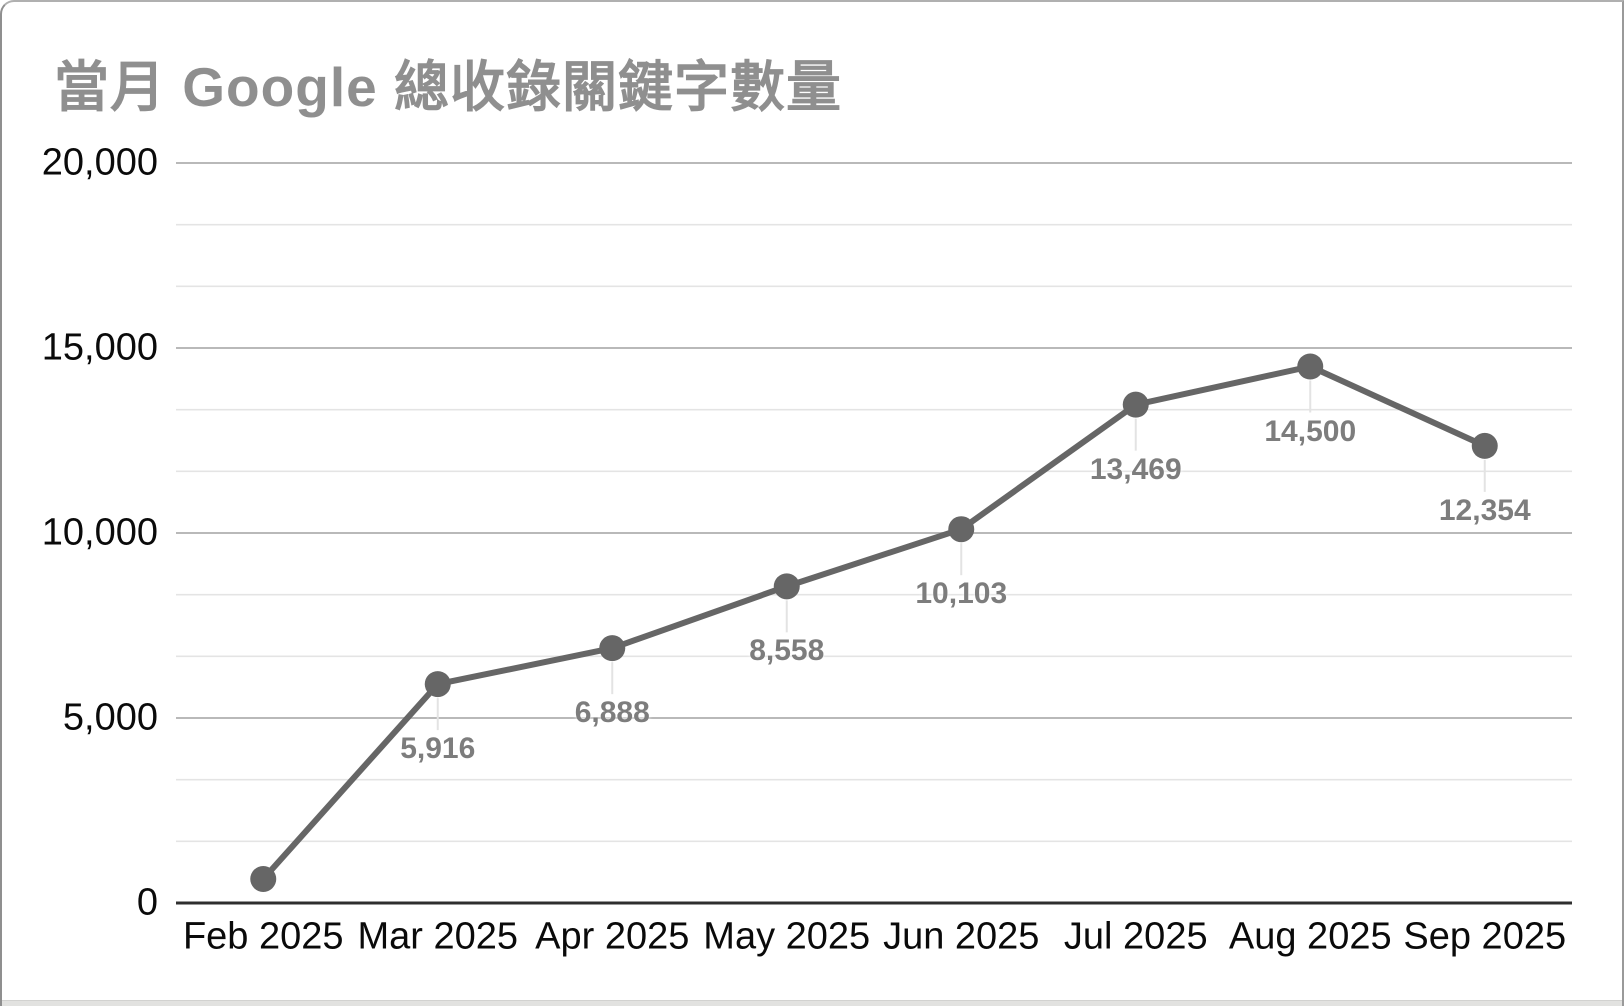 Image resolution: width=1624 pixels, height=1006 pixels. What do you see at coordinates (1484, 510) in the screenshot?
I see `data-point-label: 12,354` at bounding box center [1484, 510].